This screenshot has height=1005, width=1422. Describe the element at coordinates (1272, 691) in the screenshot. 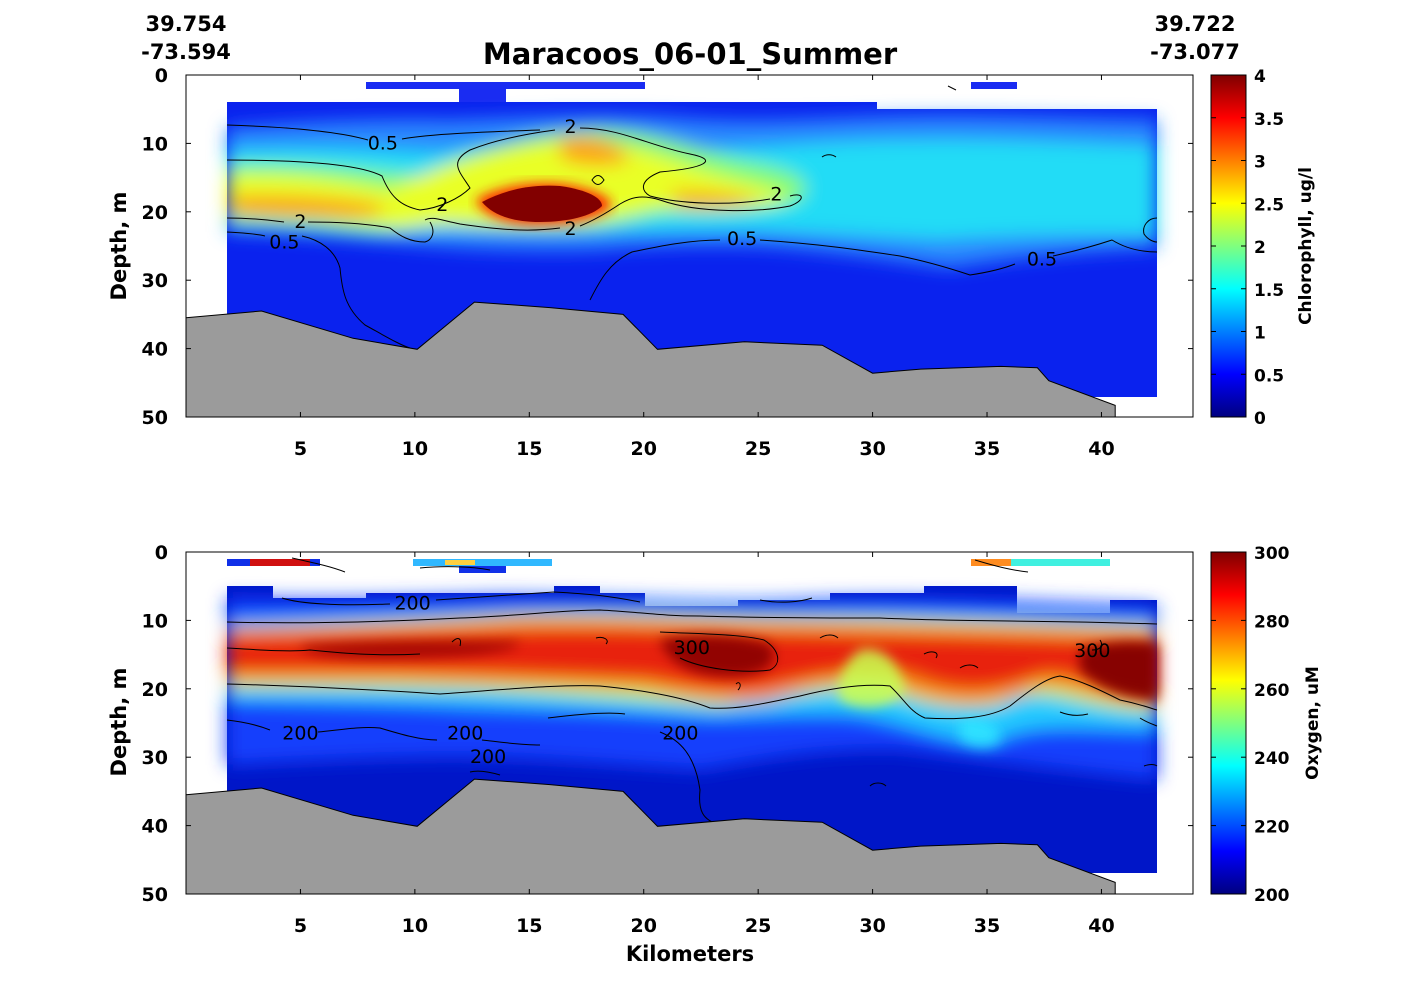

I see `oxygen-colorbar-tick-label: 260` at that location.